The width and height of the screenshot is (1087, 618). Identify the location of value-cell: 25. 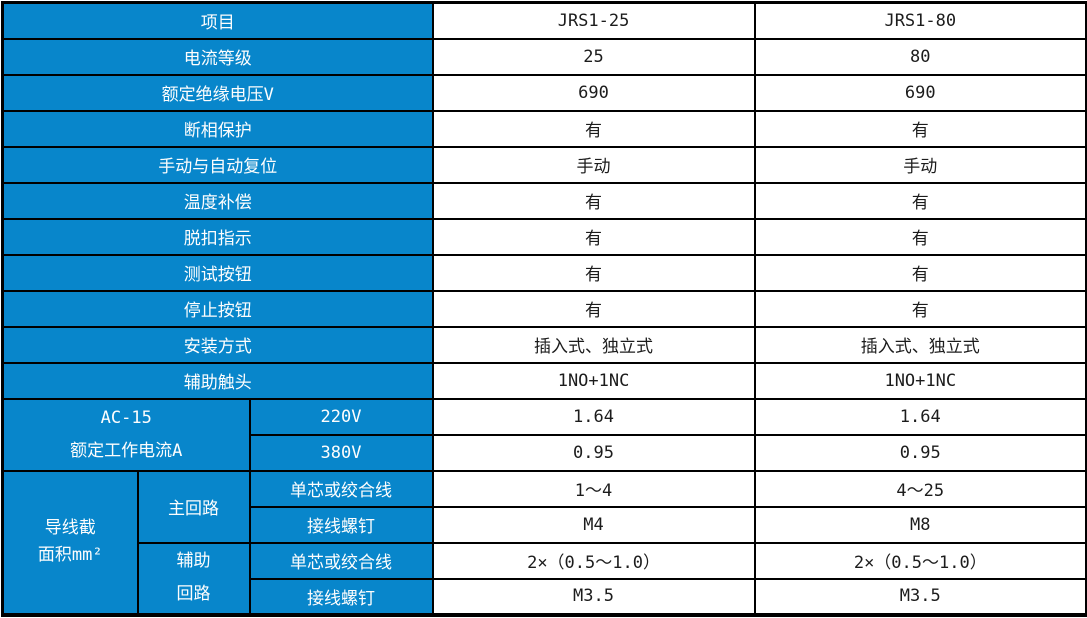
(593, 56).